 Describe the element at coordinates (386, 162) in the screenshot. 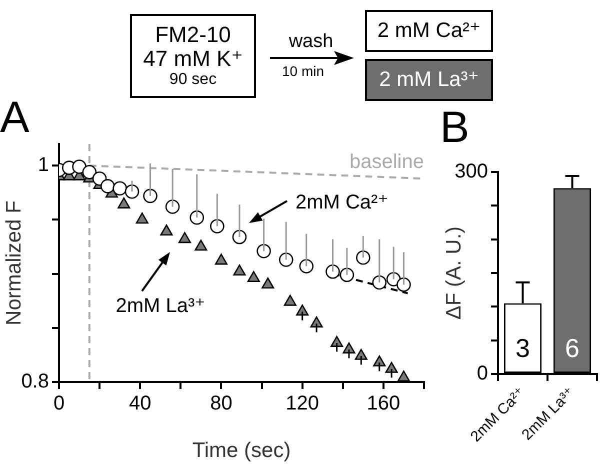

I see `series-label: baseline` at that location.